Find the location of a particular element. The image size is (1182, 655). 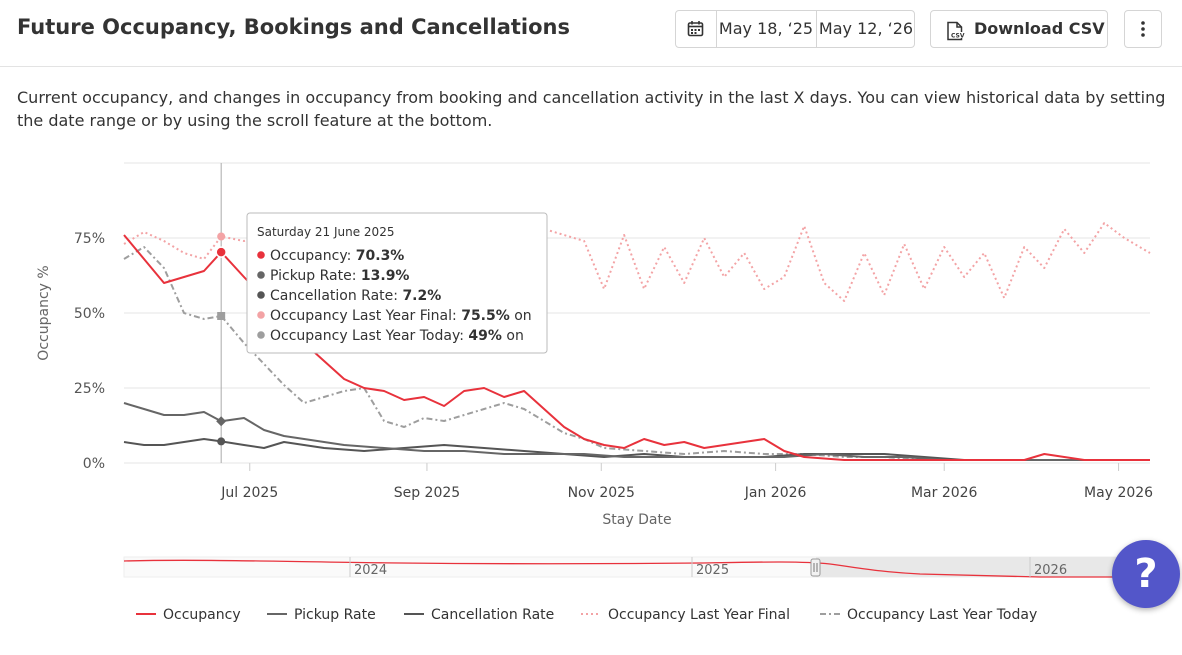

help-button: ? is located at coordinates (1146, 574).